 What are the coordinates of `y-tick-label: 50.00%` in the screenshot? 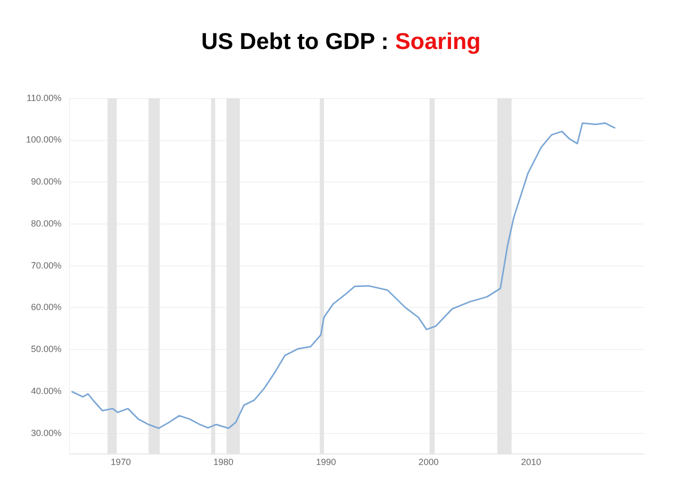 It's located at (46, 349).